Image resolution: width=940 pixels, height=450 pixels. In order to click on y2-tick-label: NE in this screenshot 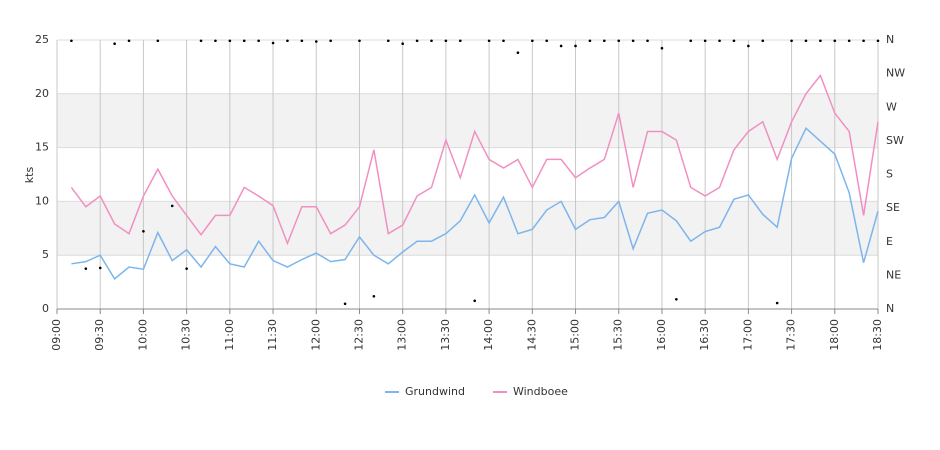, I will do `click(893, 274)`.